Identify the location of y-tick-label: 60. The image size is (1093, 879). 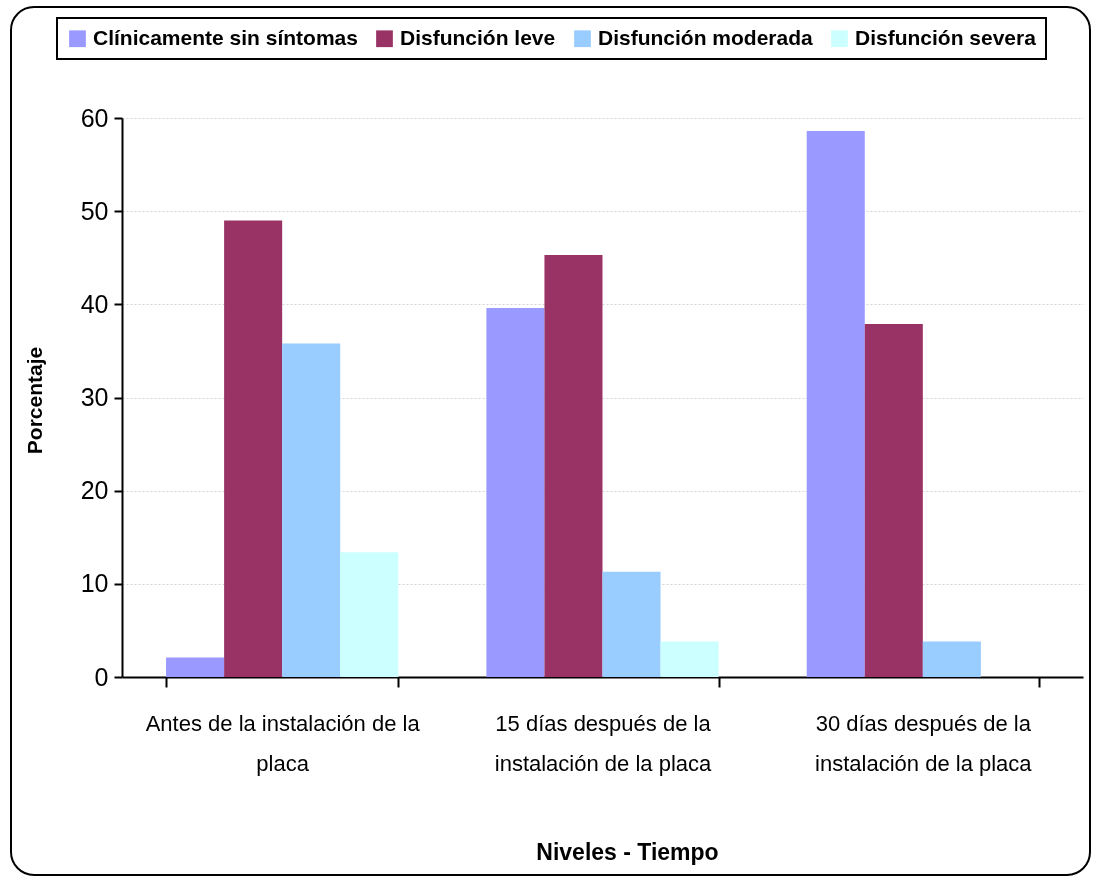
(94, 117).